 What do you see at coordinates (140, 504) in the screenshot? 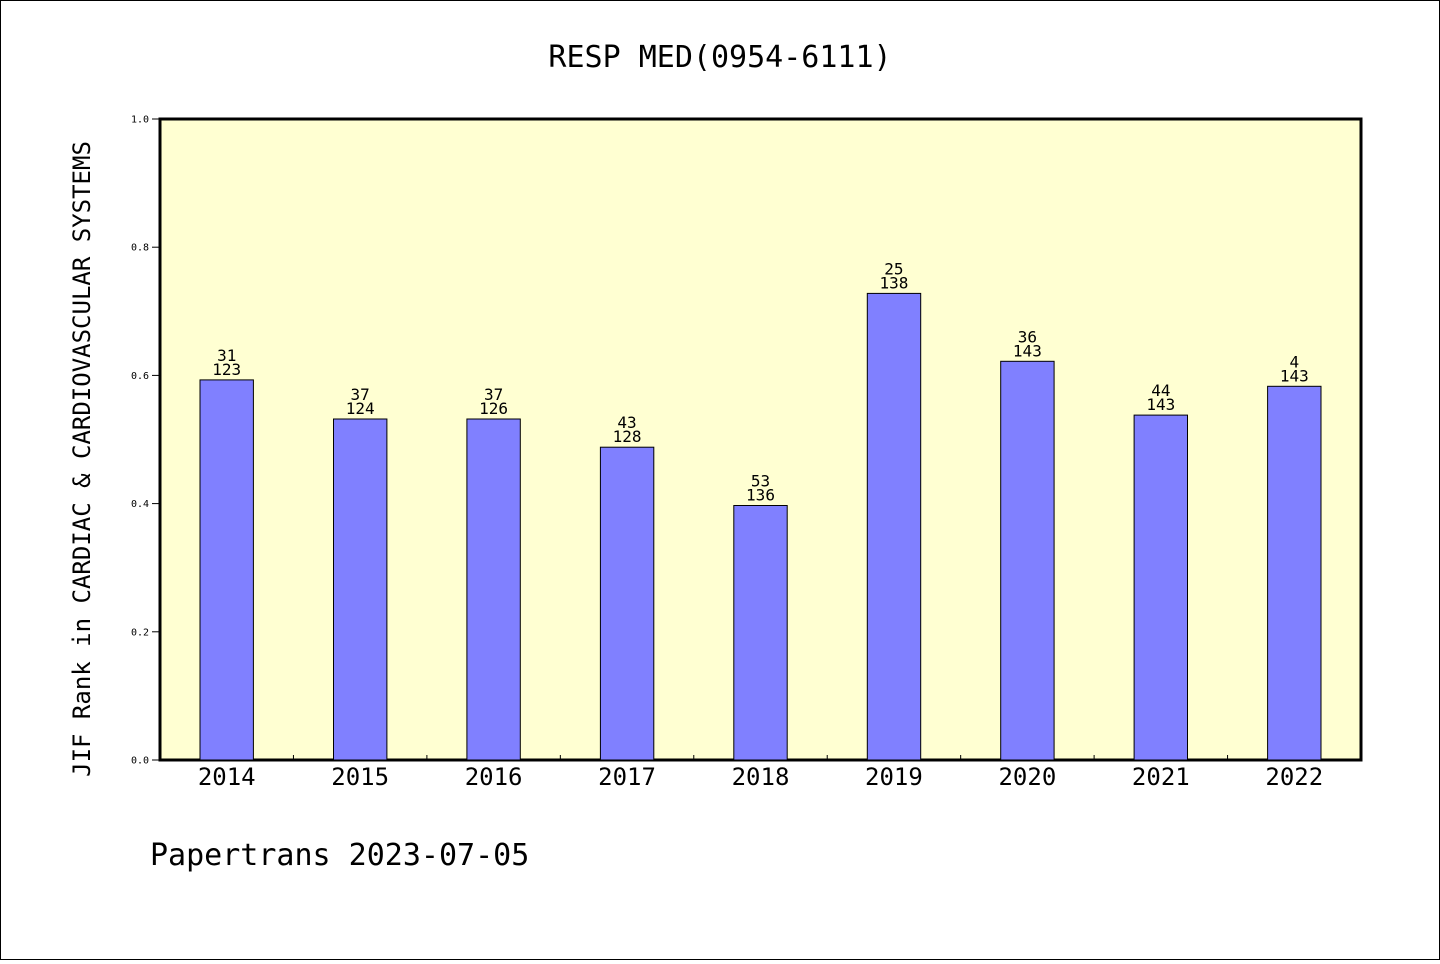
I see `y-tick-label-0.4: 0.4` at bounding box center [140, 504].